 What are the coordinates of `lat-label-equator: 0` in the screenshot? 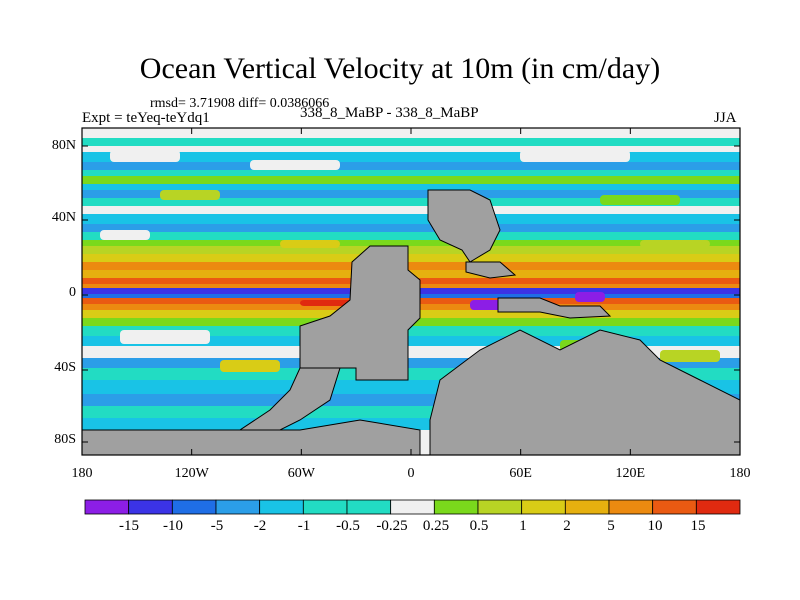 It's located at (72, 292).